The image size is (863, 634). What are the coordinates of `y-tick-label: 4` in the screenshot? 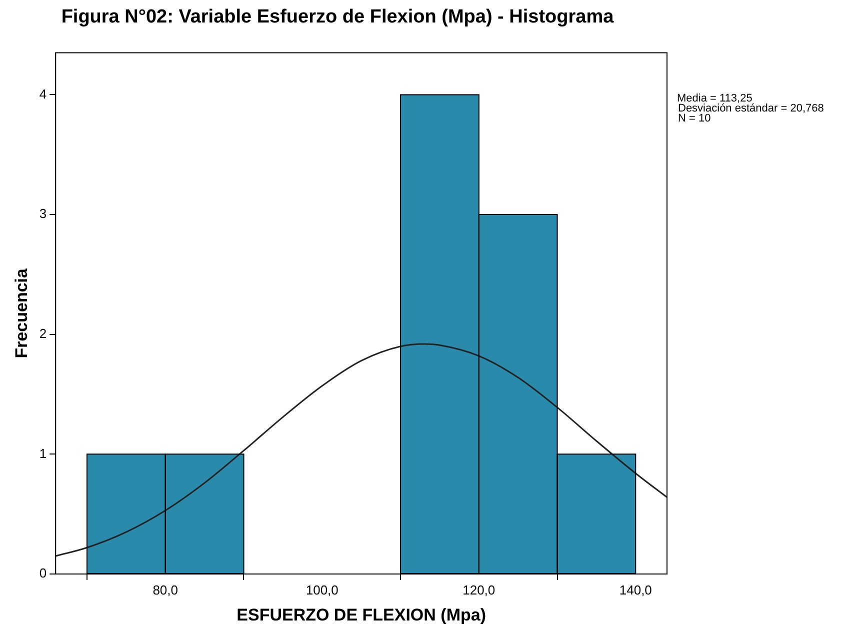 It's located at (43, 94).